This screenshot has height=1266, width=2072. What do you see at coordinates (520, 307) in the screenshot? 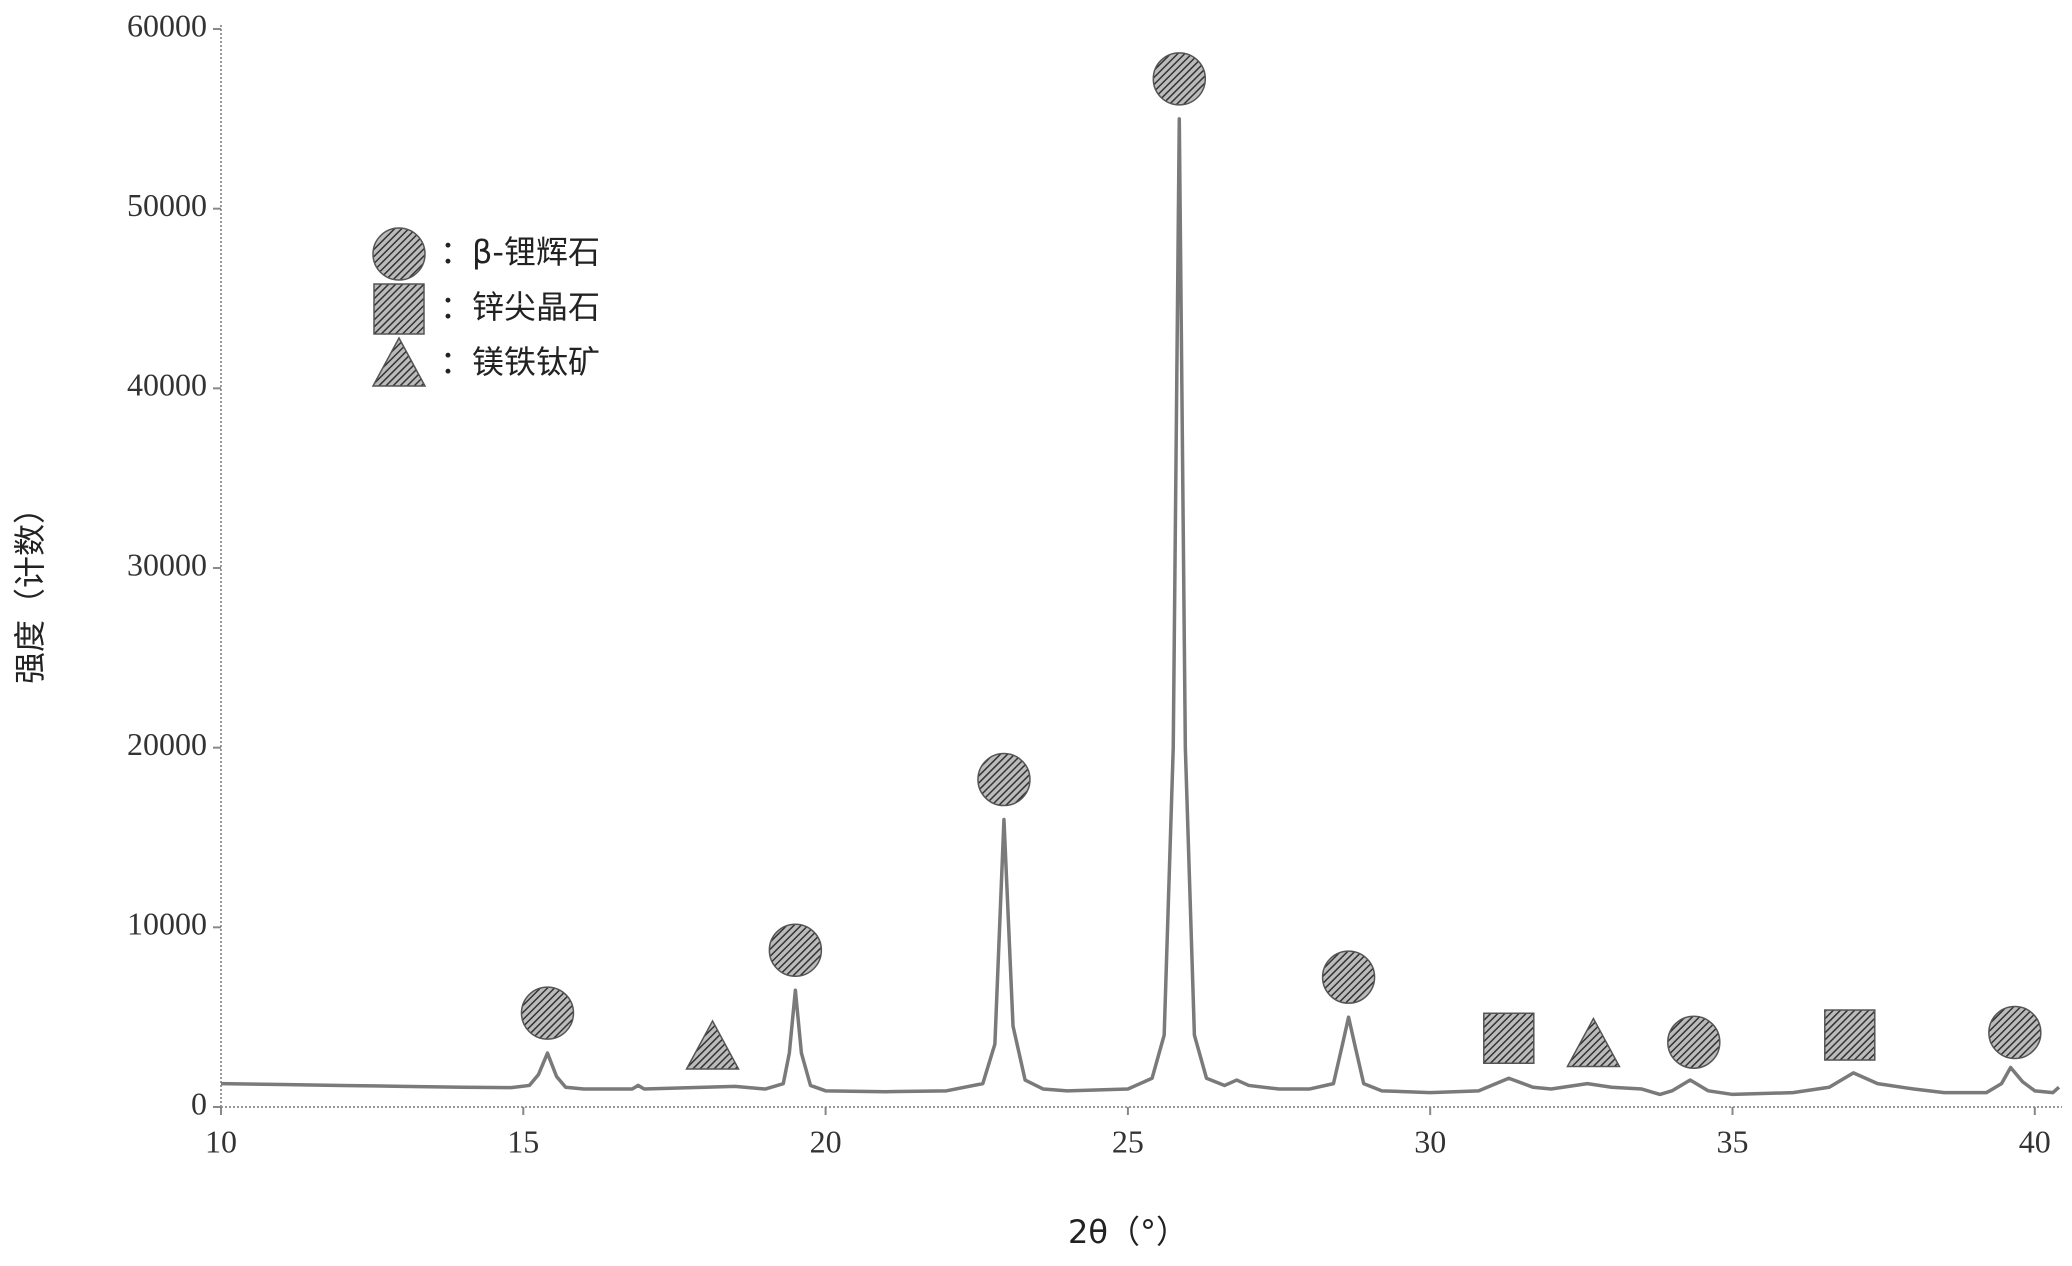
I see `legend-label: ：锌尖晶石` at bounding box center [520, 307].